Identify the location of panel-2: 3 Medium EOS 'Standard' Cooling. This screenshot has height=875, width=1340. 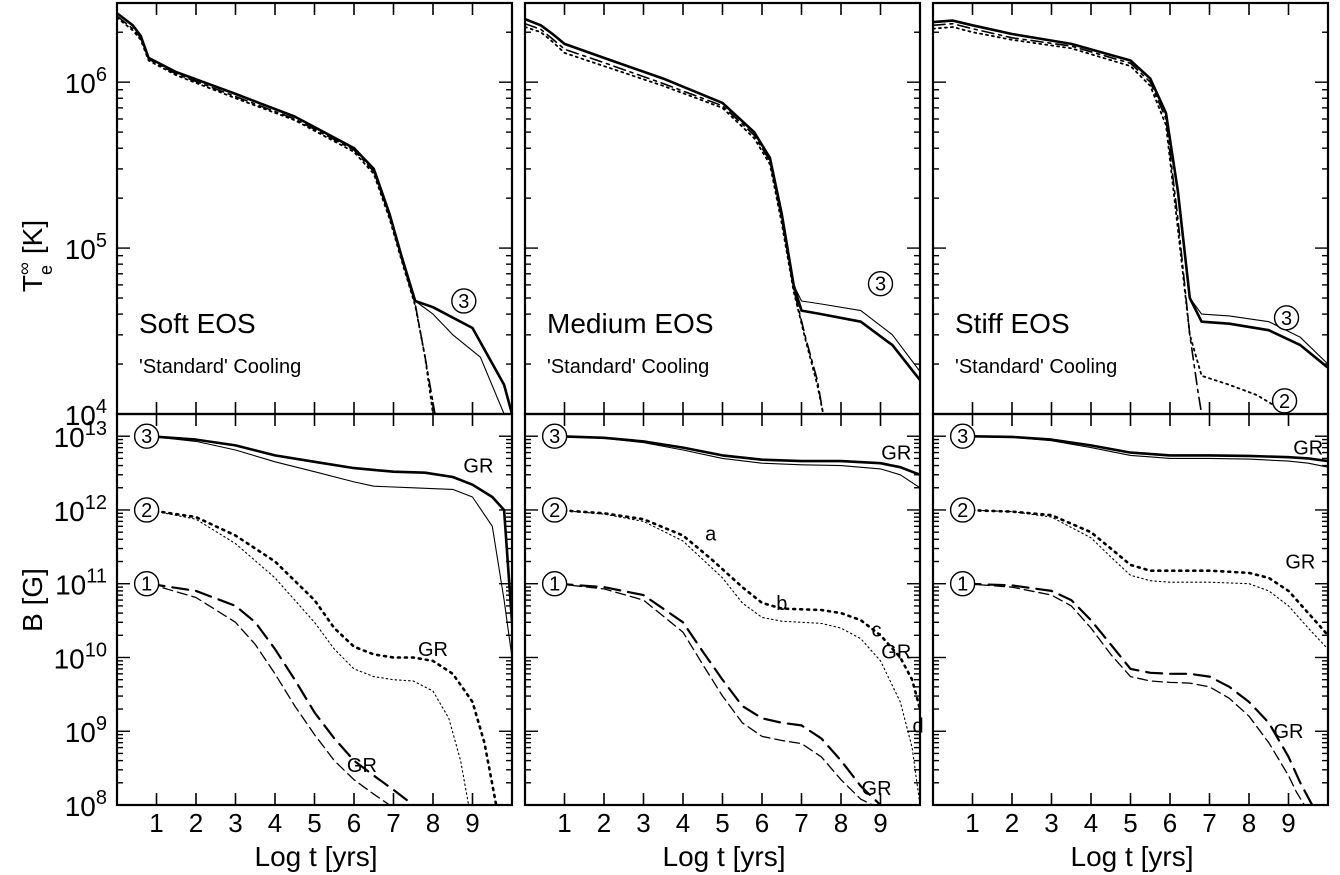
(722, 208).